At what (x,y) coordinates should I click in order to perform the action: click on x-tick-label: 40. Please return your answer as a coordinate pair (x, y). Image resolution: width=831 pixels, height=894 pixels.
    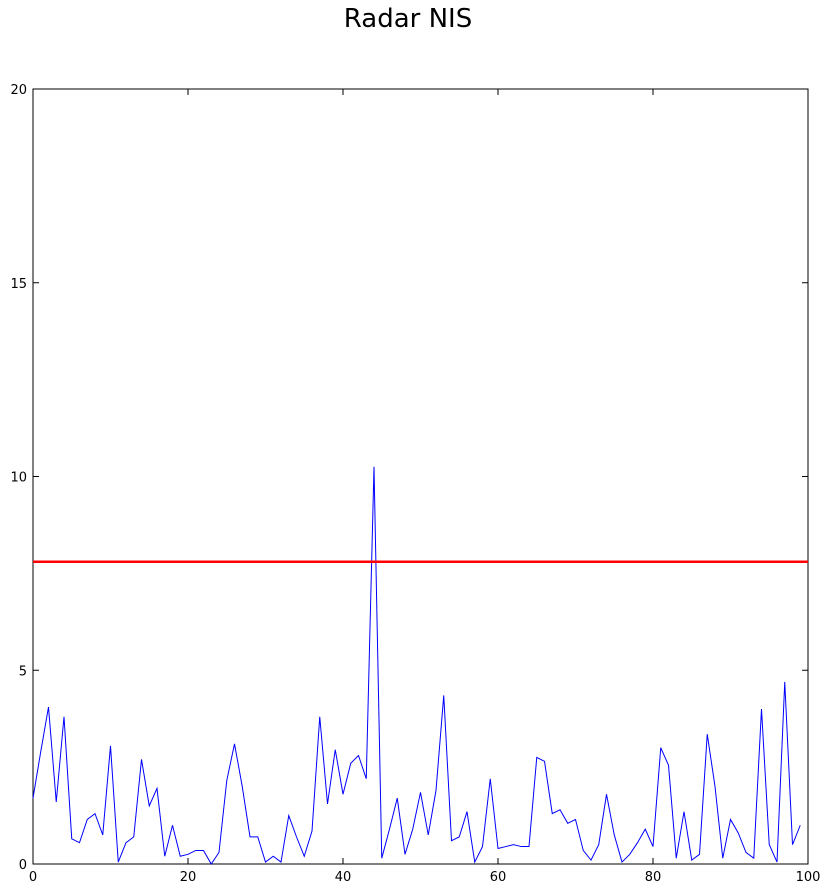
    Looking at the image, I should click on (343, 877).